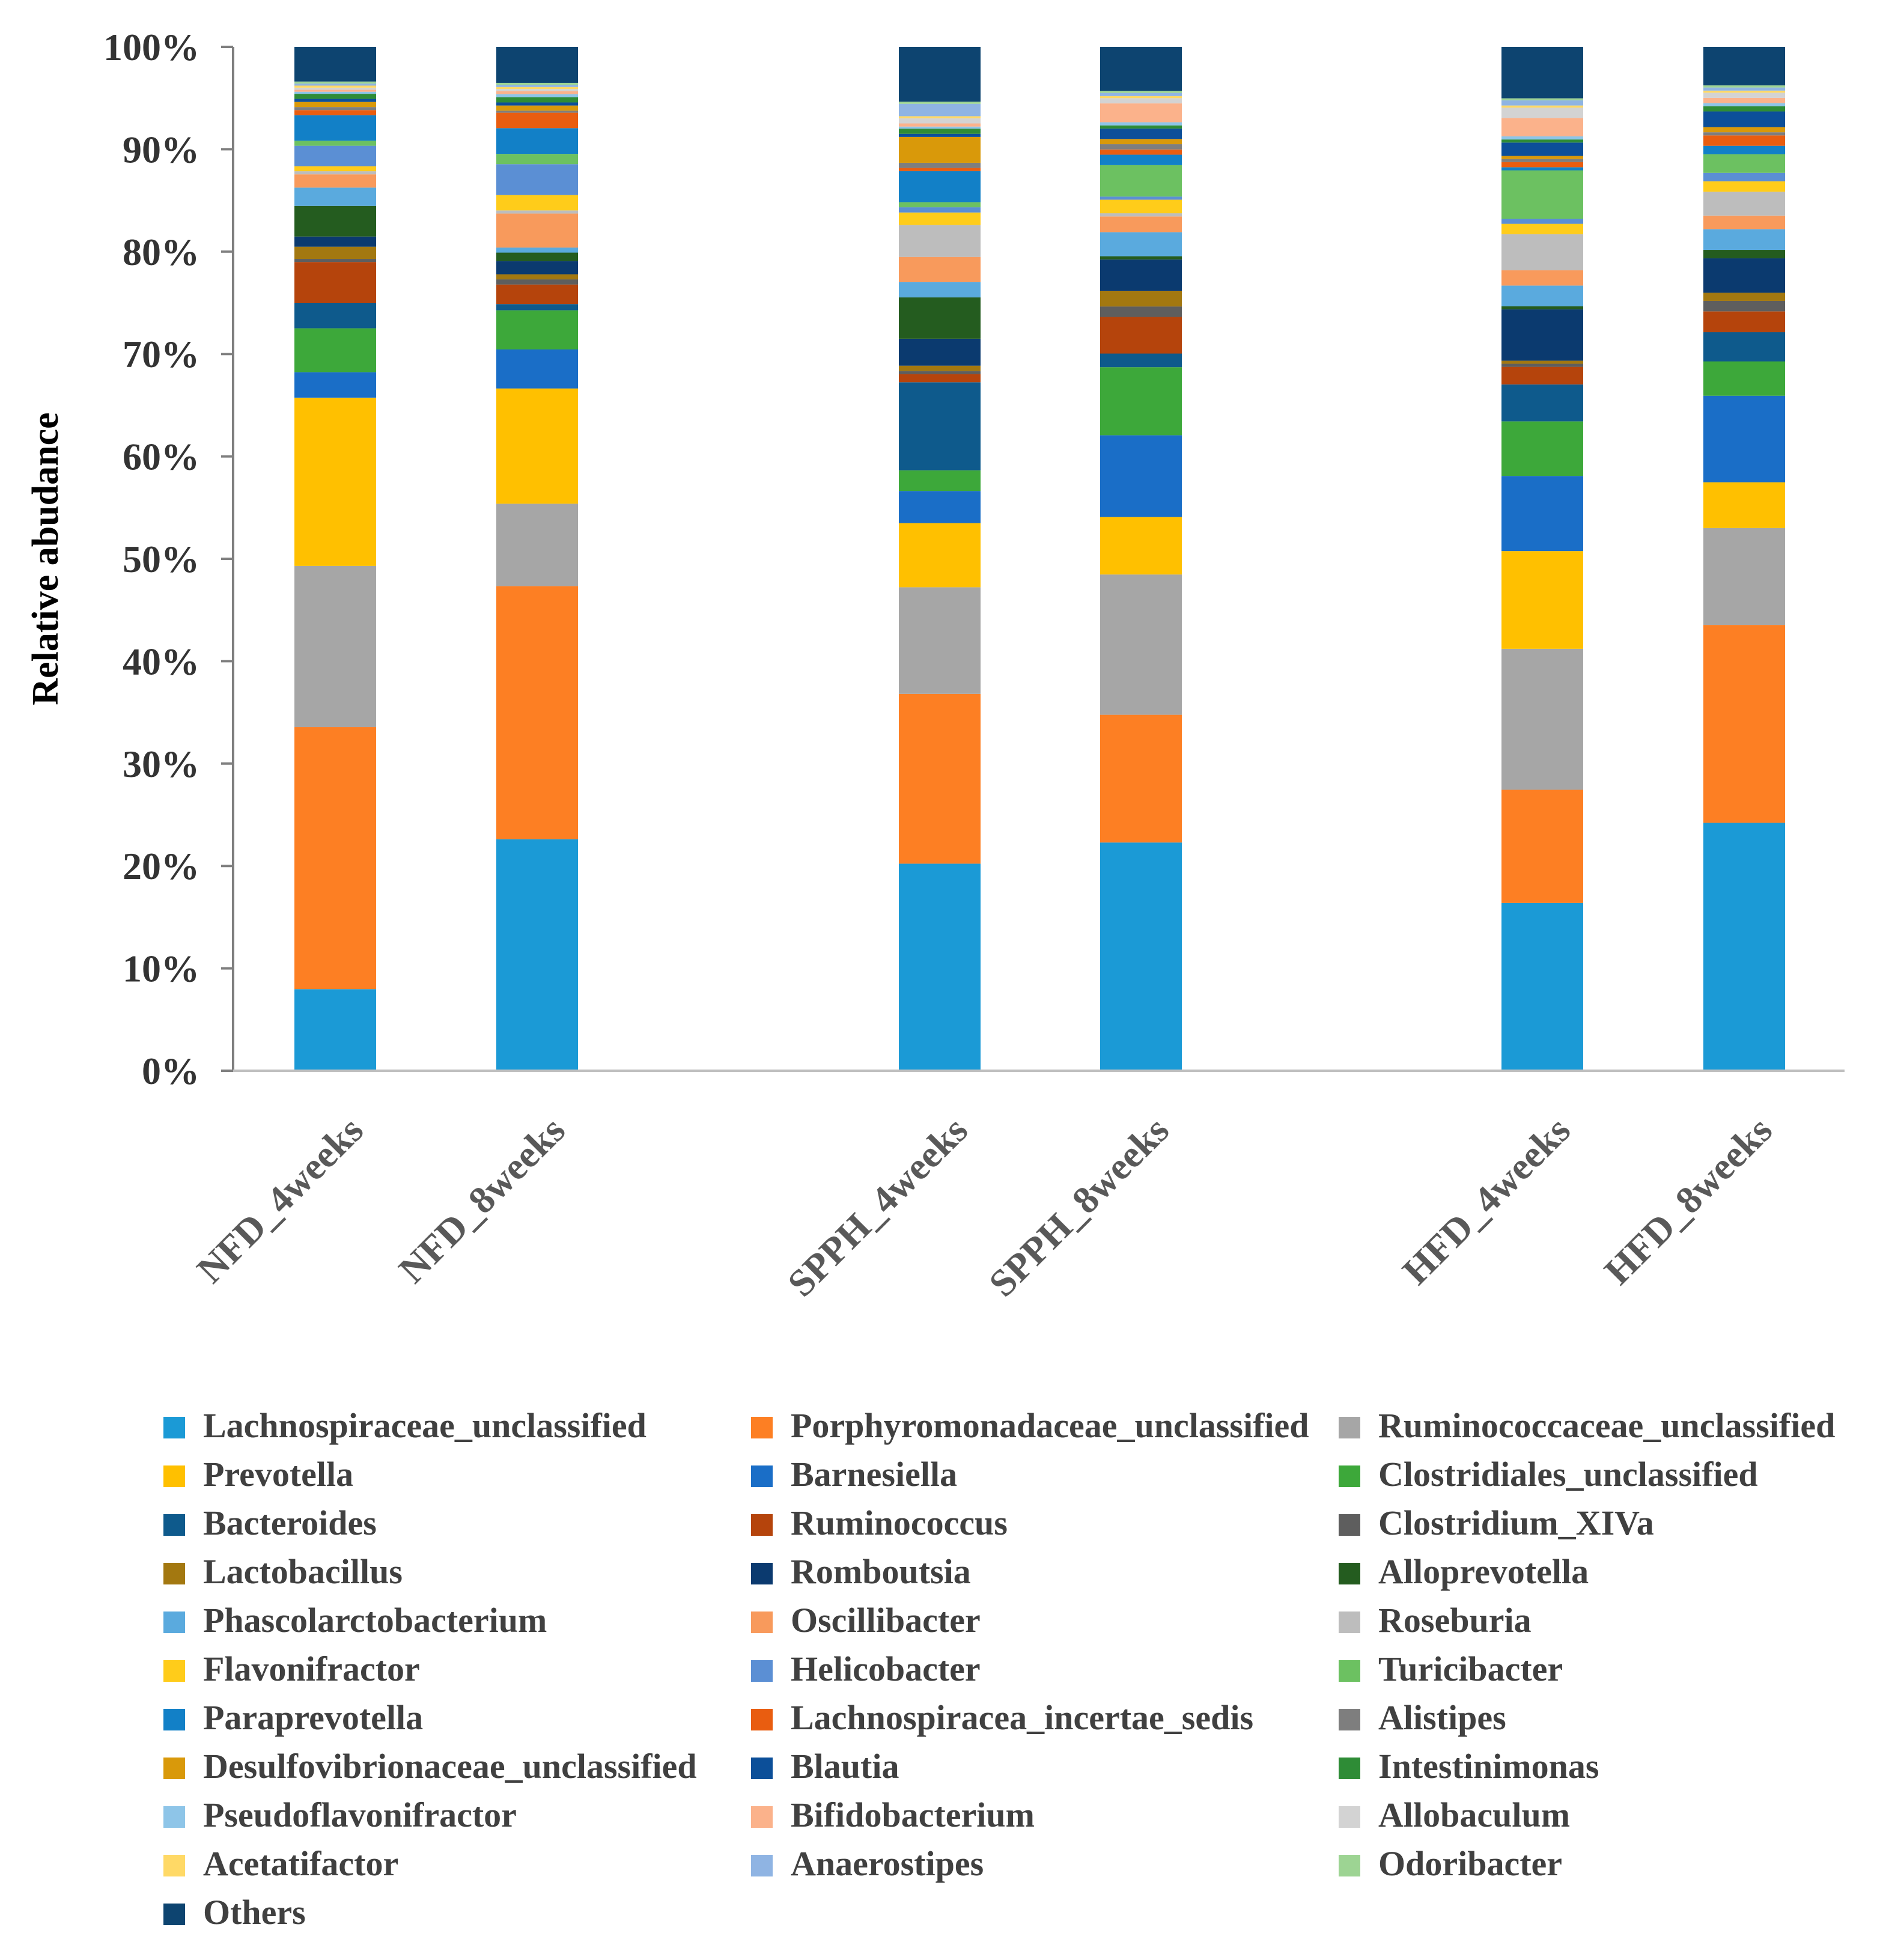 Image resolution: width=1877 pixels, height=1960 pixels. I want to click on legend-label: Acetatifactor, so click(300, 1864).